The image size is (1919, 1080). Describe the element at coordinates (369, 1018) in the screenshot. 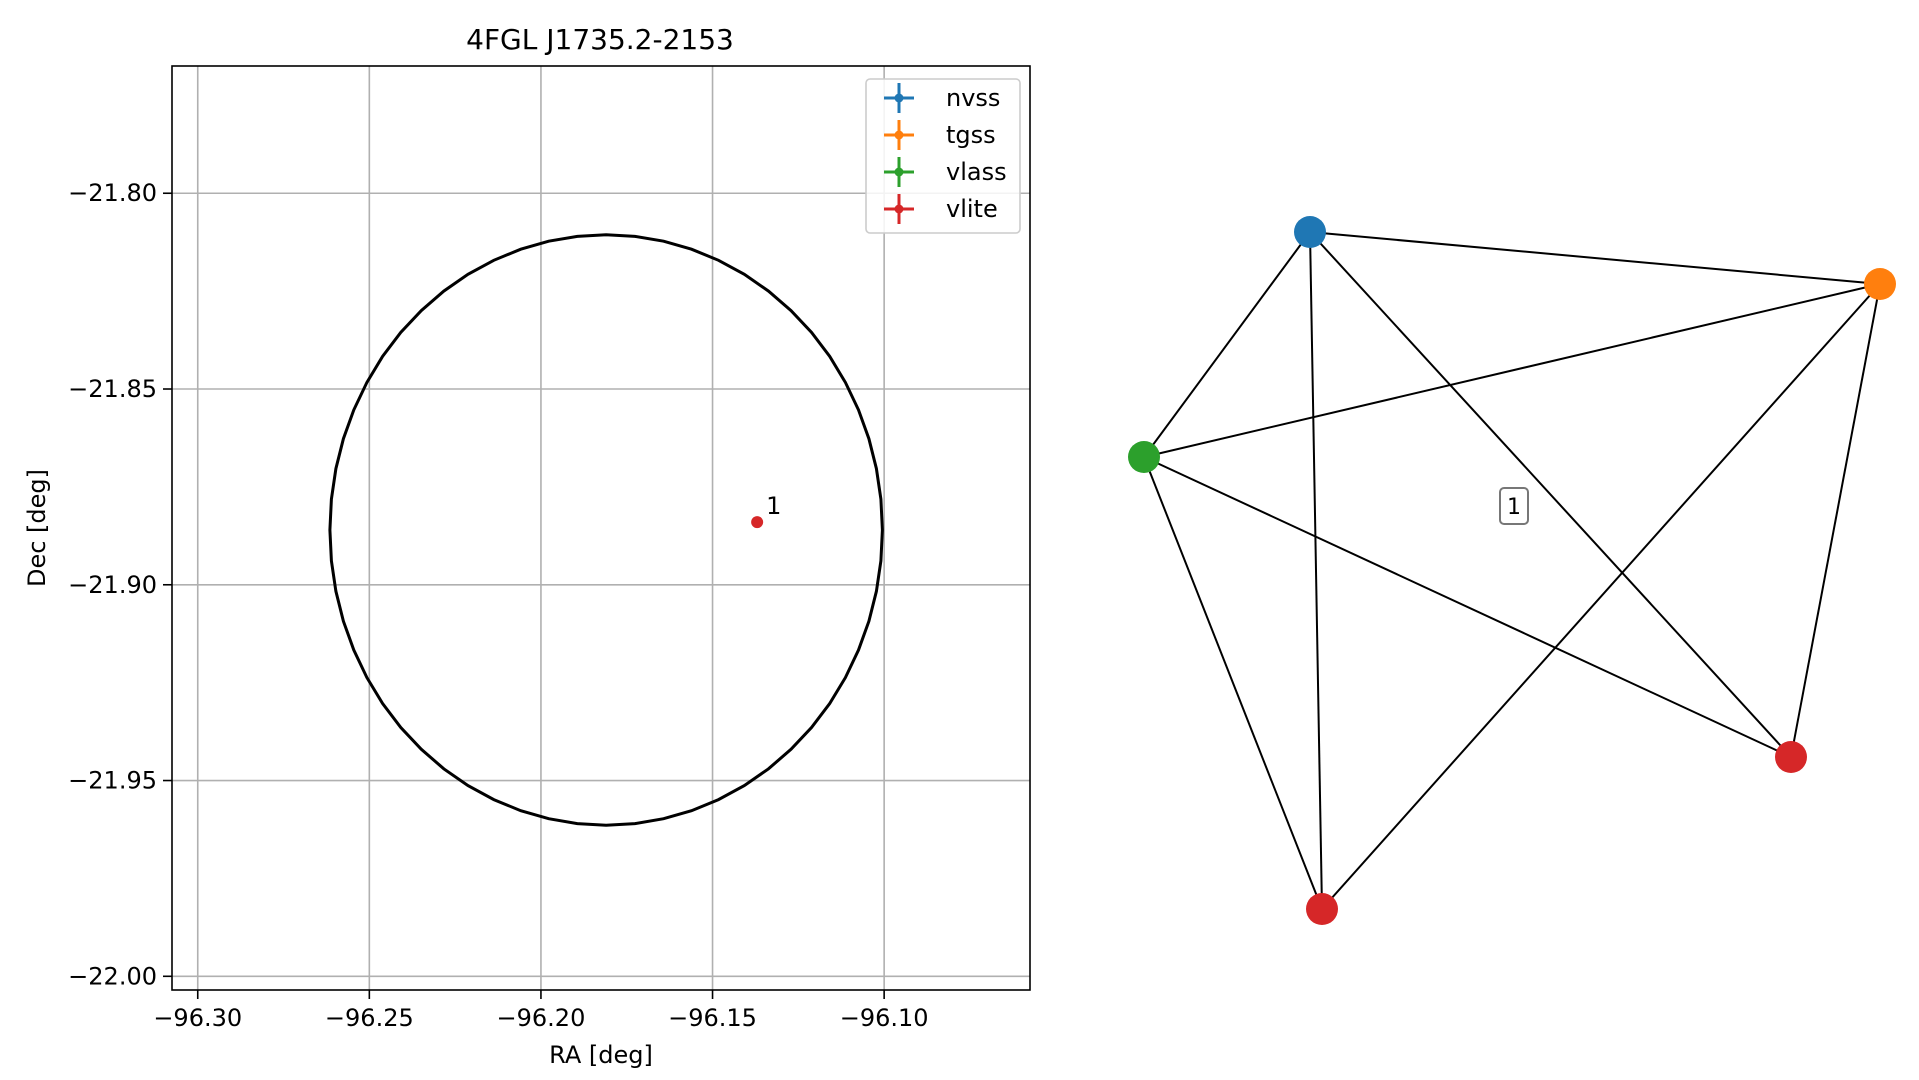

I see `x-tick-label: −96.25` at that location.